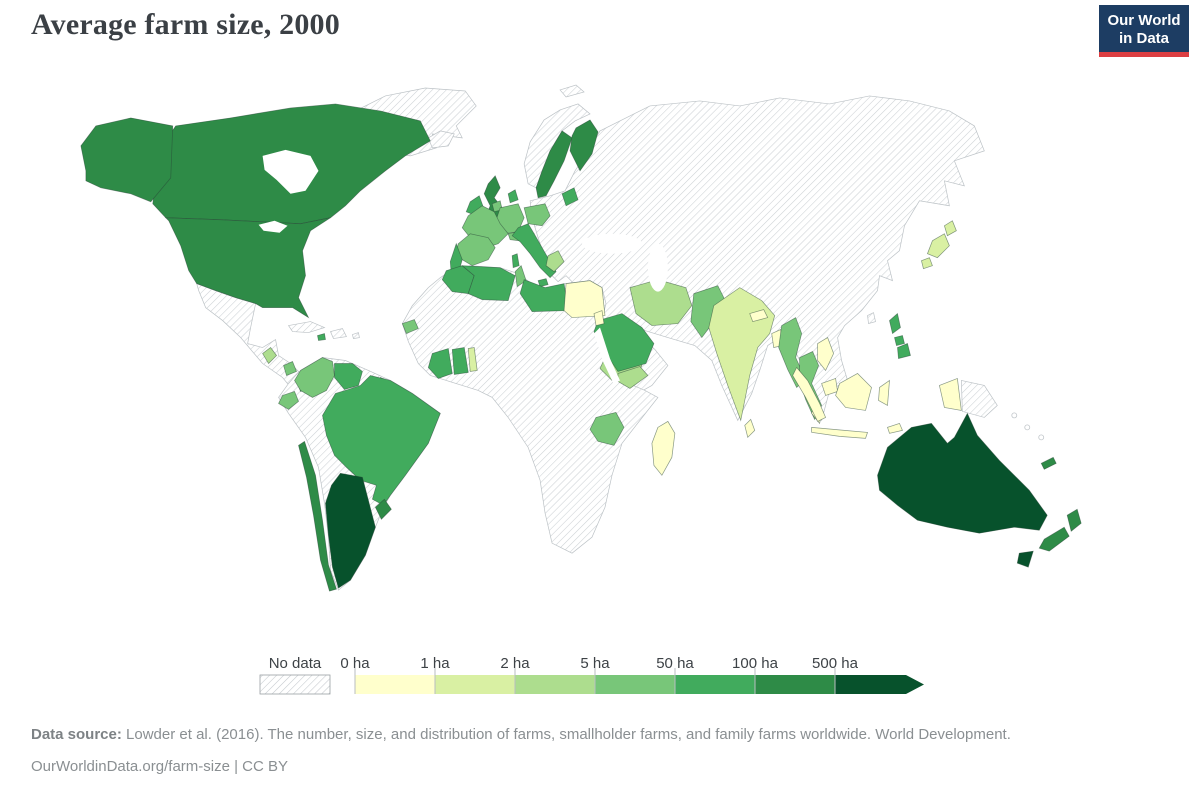 The height and width of the screenshot is (800, 1200). I want to click on country-colombia, so click(314, 377).